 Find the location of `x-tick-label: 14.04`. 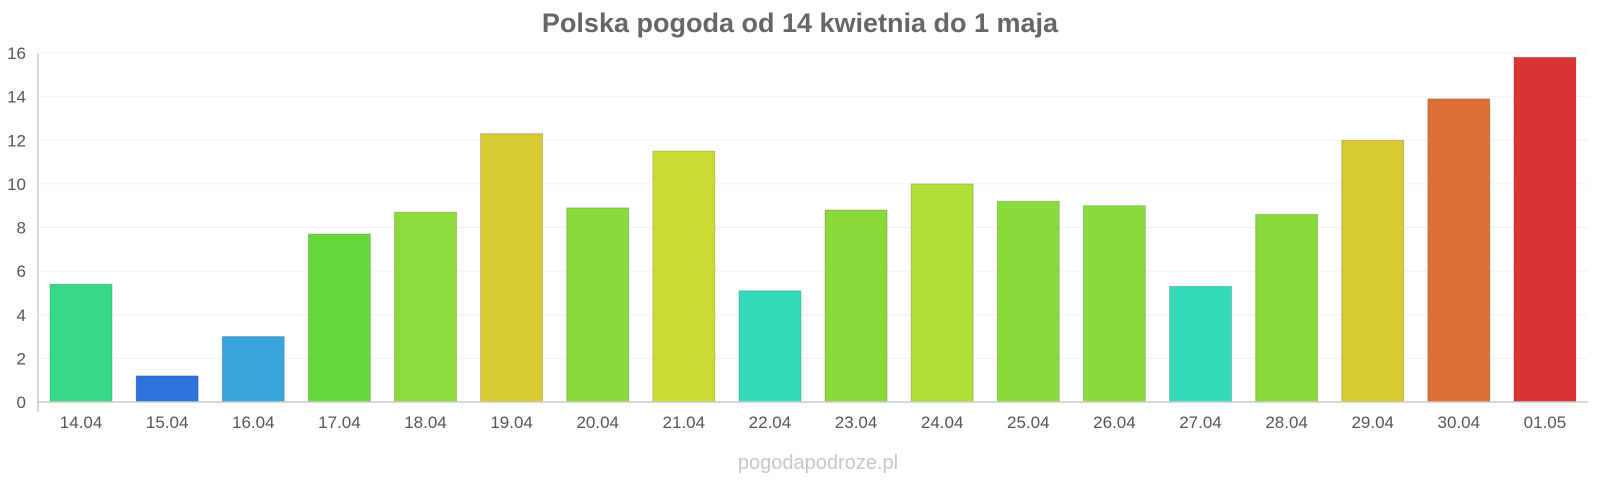

x-tick-label: 14.04 is located at coordinates (81, 422).